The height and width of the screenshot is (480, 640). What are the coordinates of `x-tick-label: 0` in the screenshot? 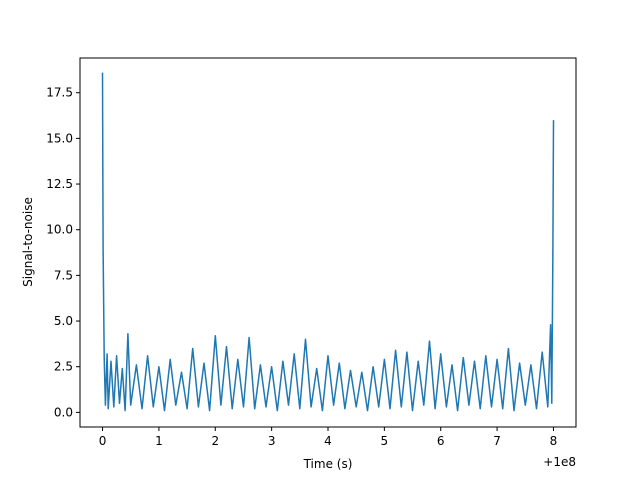 It's located at (103, 441).